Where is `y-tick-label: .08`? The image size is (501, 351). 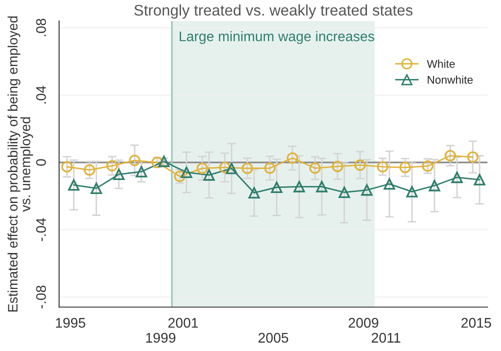 y-tick-label: .08 is located at coordinates (41, 27).